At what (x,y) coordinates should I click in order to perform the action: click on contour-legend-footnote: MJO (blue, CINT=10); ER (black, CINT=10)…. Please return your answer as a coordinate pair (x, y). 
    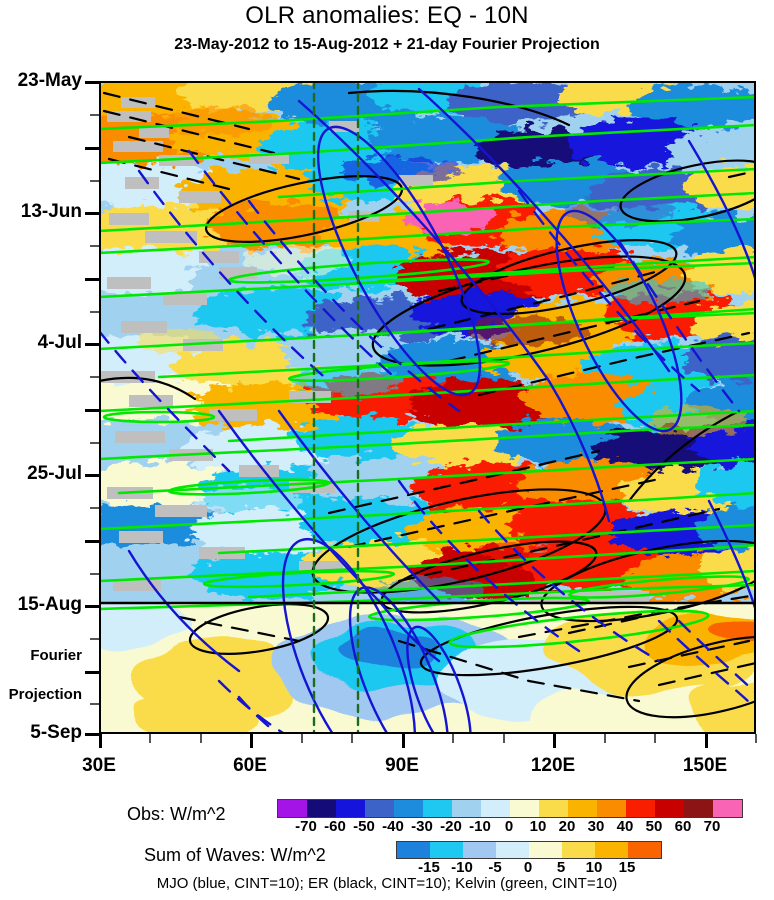
    Looking at the image, I should click on (387, 883).